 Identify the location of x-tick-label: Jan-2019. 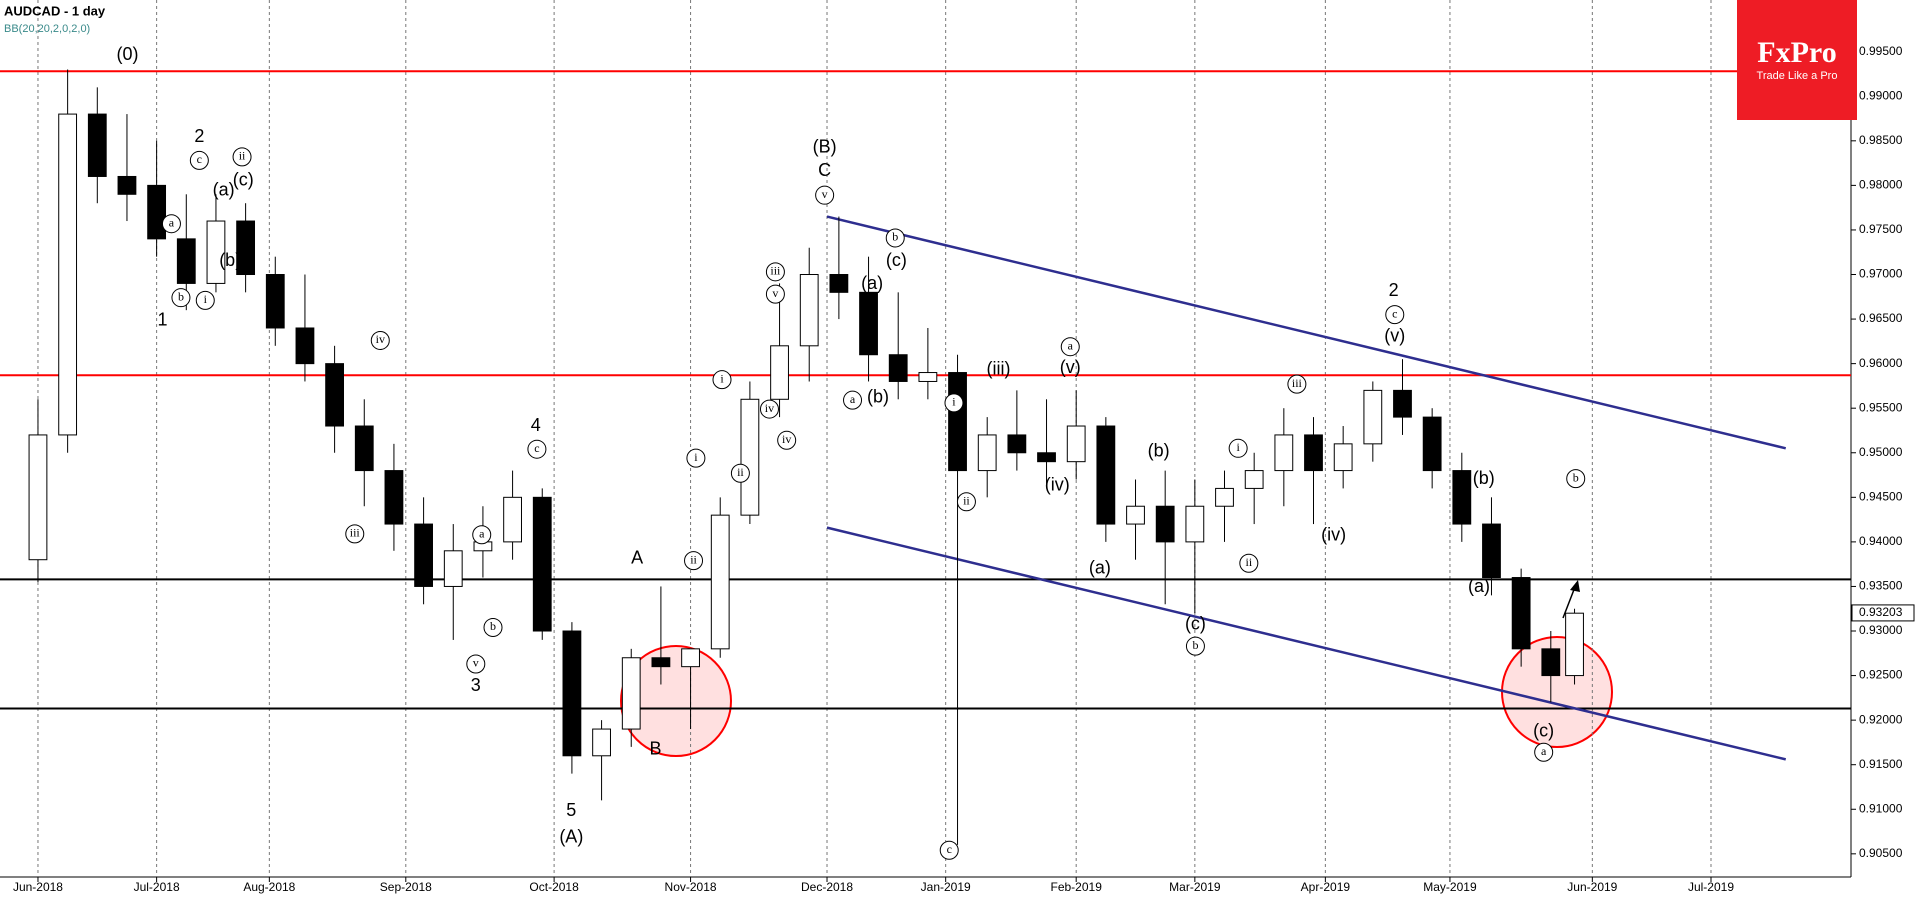
(946, 887).